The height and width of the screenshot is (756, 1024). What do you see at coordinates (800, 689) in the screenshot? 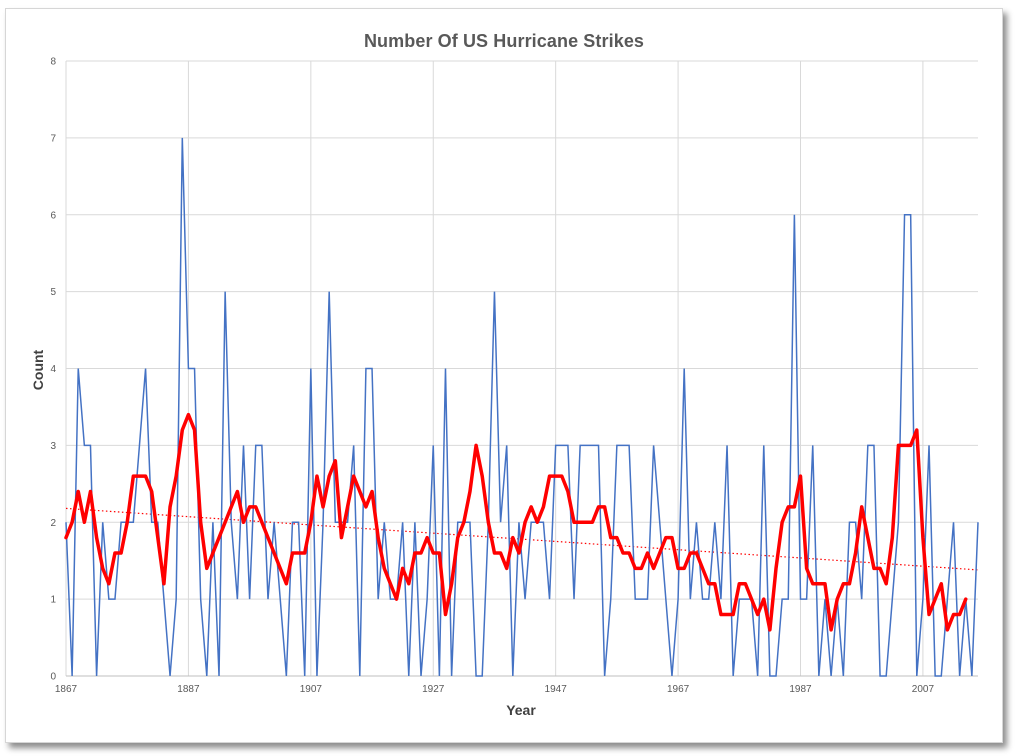
I see `x-tick-label: 1987` at bounding box center [800, 689].